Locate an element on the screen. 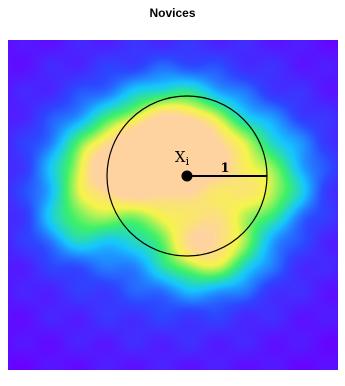  chart-title: Novices is located at coordinates (172, 13).